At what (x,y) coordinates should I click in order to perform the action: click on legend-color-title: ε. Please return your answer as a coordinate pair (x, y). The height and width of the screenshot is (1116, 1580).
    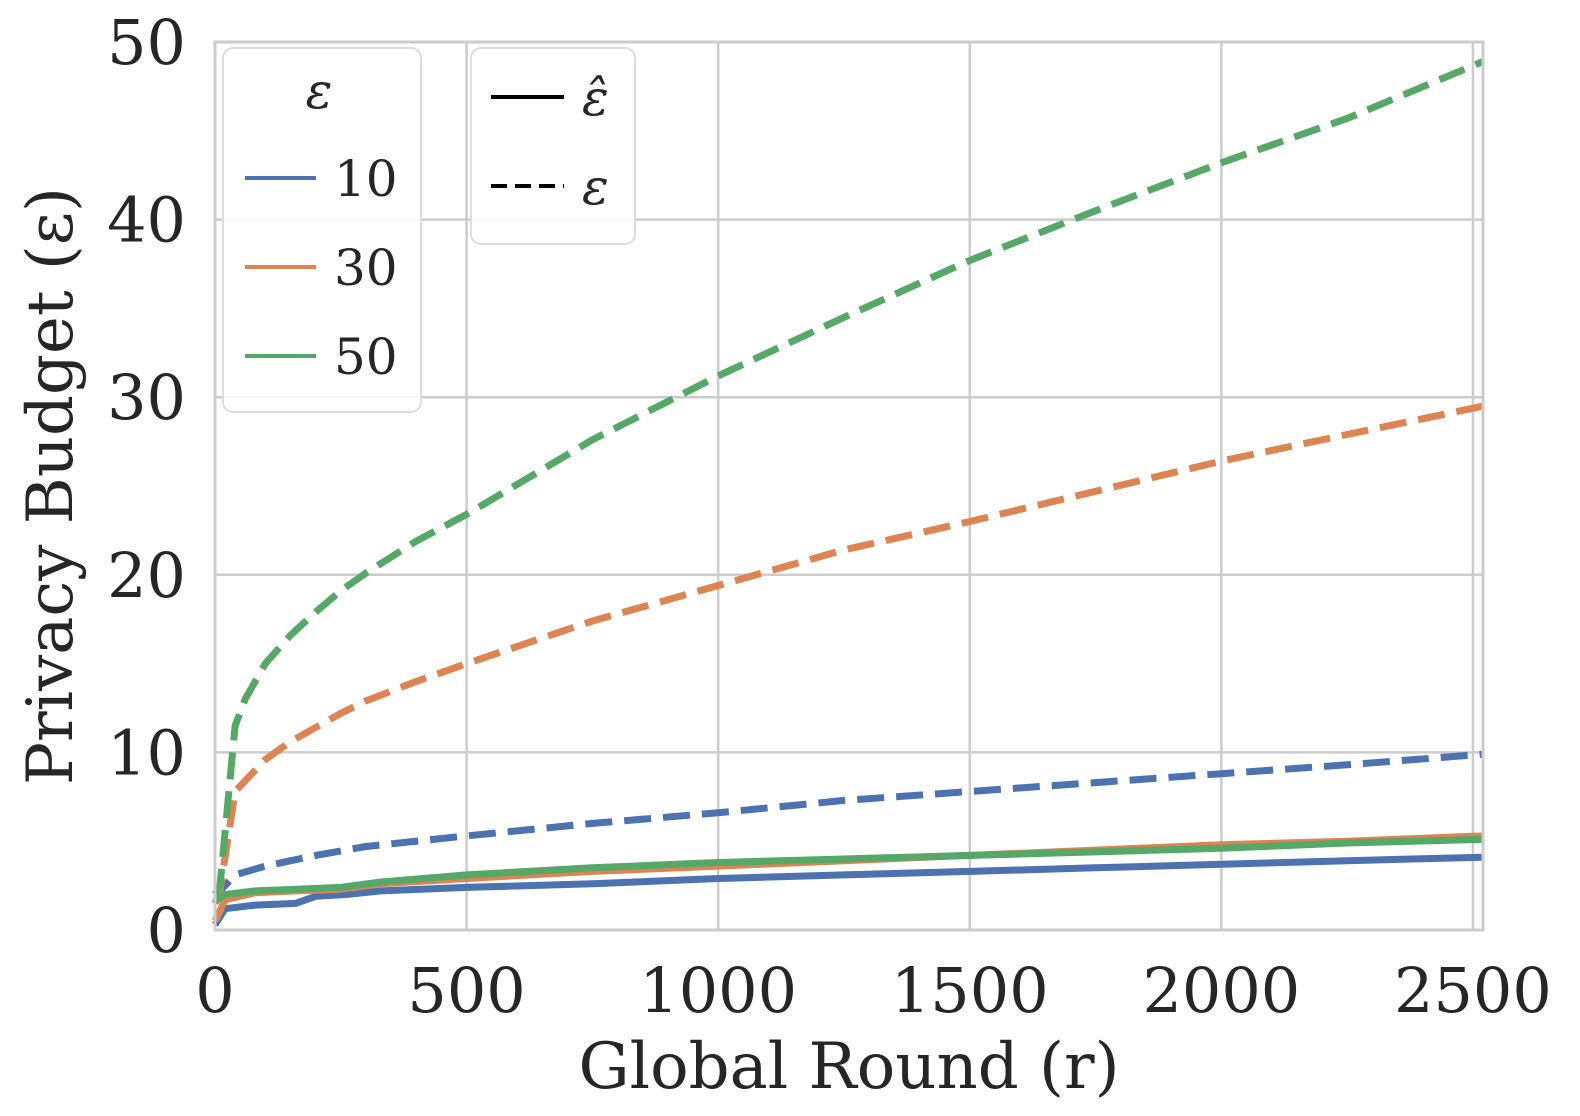
    Looking at the image, I should click on (319, 91).